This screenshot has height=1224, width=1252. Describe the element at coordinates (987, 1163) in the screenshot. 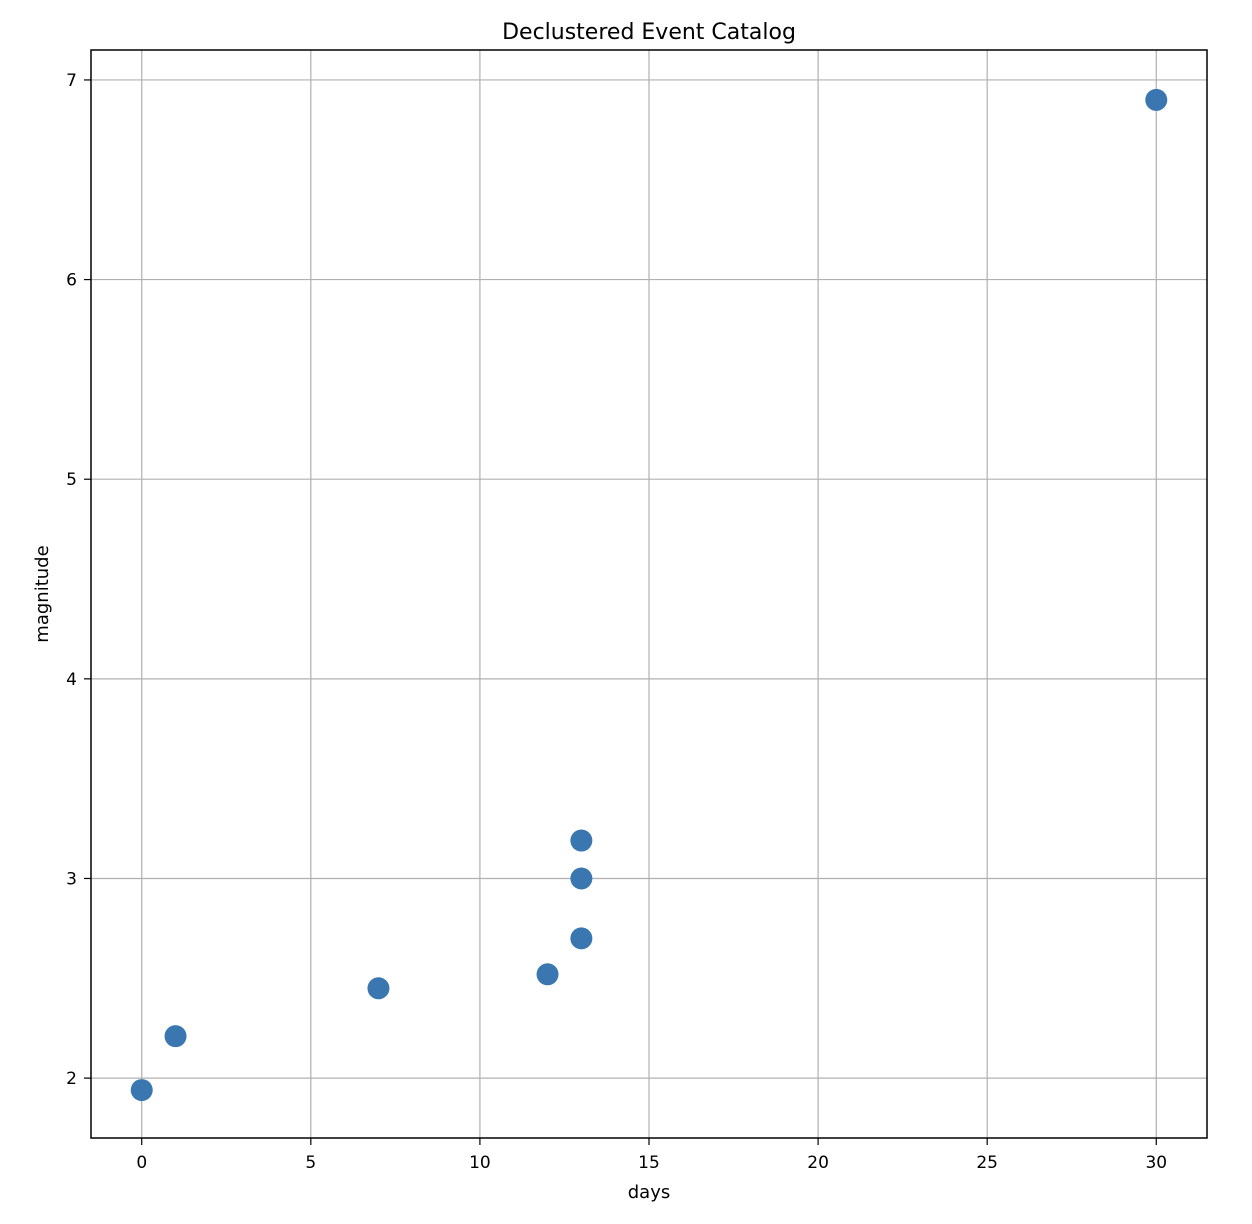

I see `x-tick-label: 25` at that location.